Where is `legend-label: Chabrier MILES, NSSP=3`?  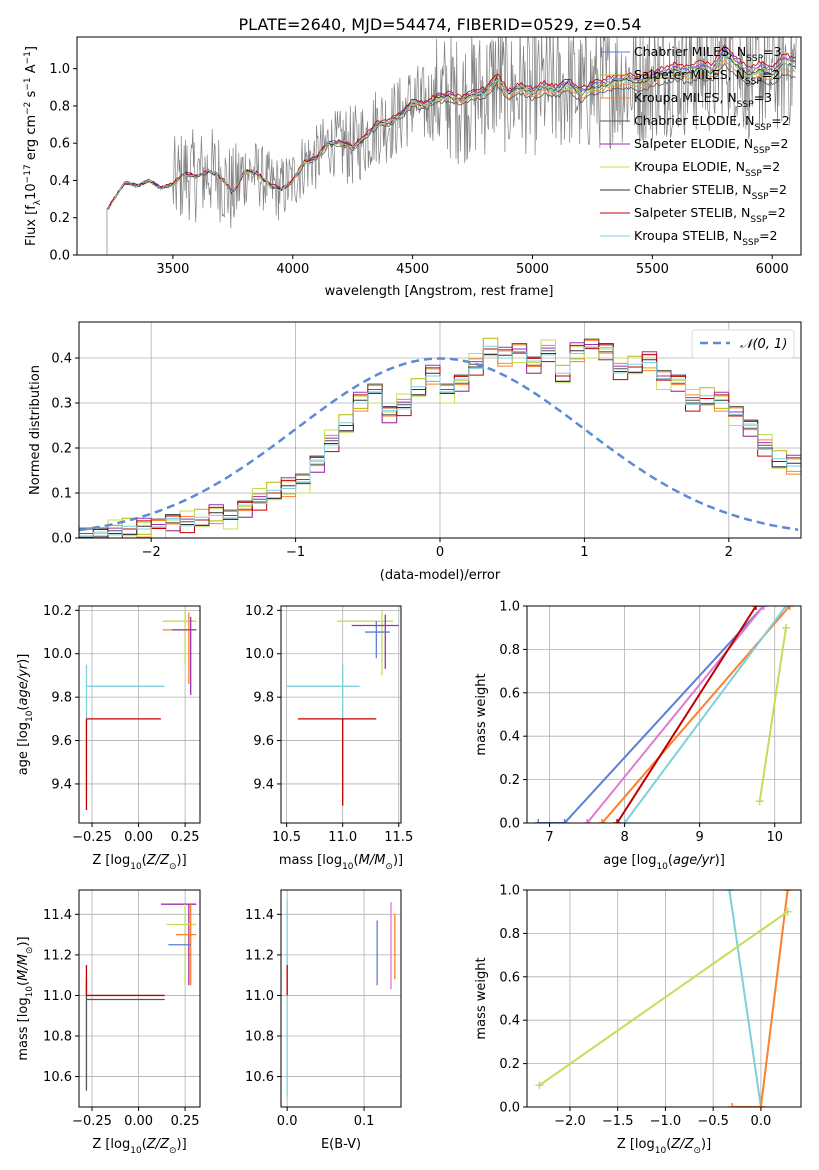
legend-label: Chabrier MILES, NSSP=3 is located at coordinates (708, 54).